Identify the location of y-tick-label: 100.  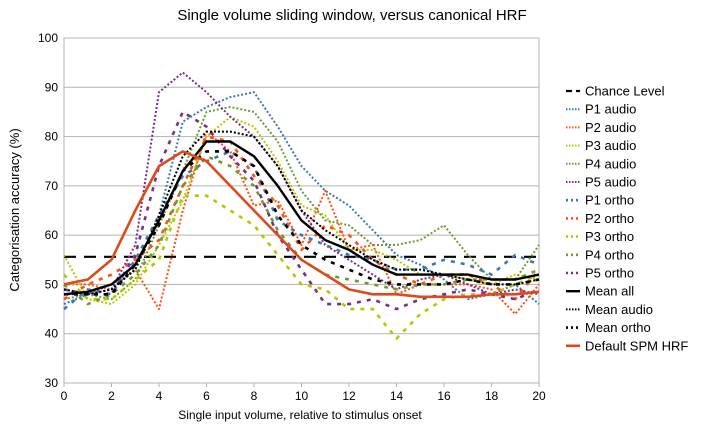
(48, 38).